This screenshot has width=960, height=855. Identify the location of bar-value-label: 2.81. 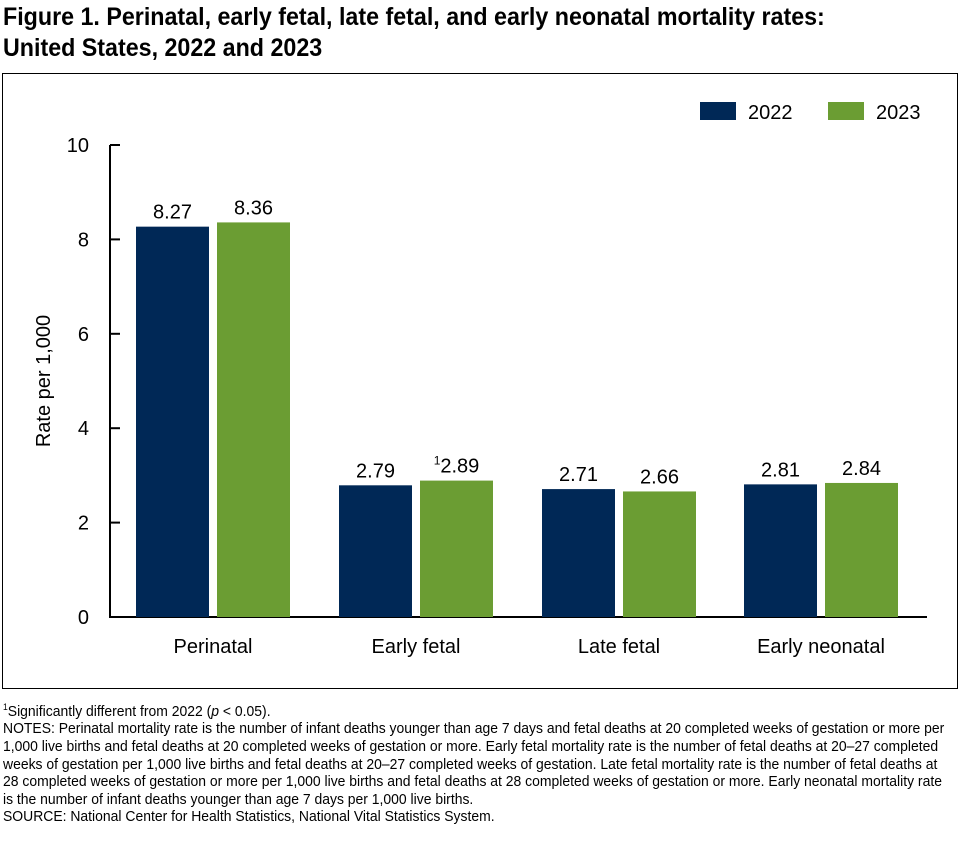
(780, 470).